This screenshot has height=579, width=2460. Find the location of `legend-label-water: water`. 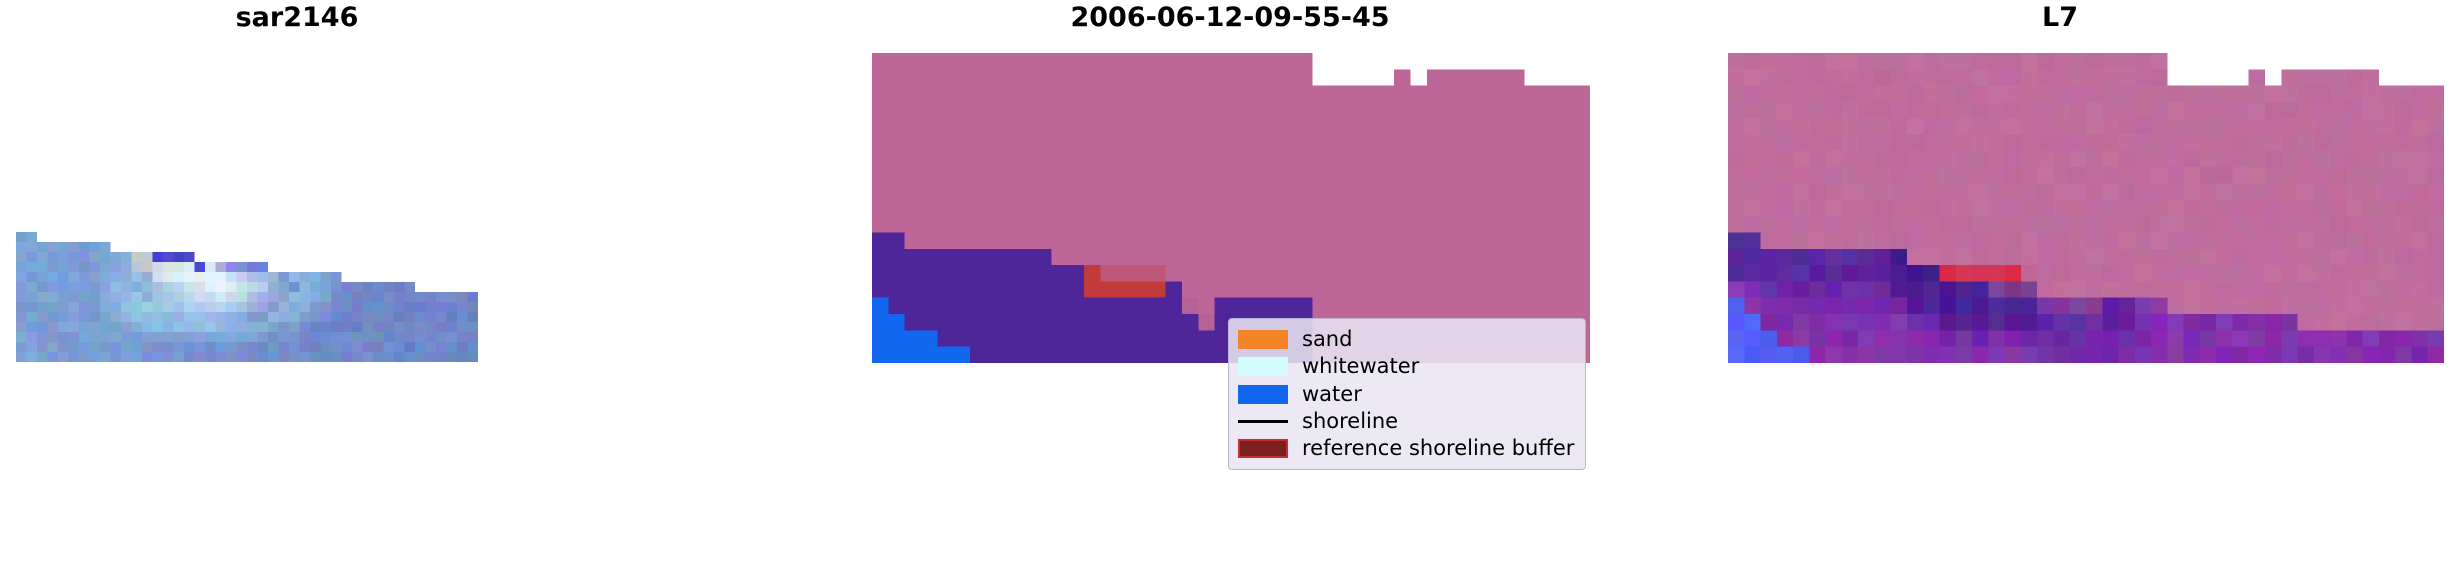

legend-label-water: water is located at coordinates (1332, 393).